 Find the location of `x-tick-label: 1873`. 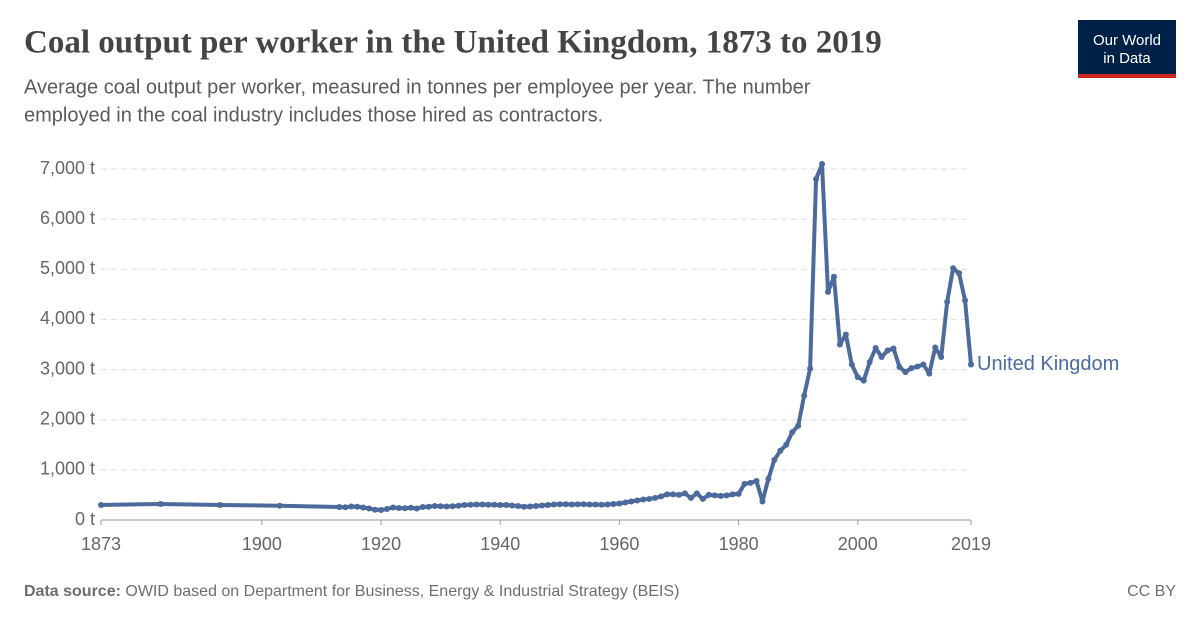

x-tick-label: 1873 is located at coordinates (101, 544).